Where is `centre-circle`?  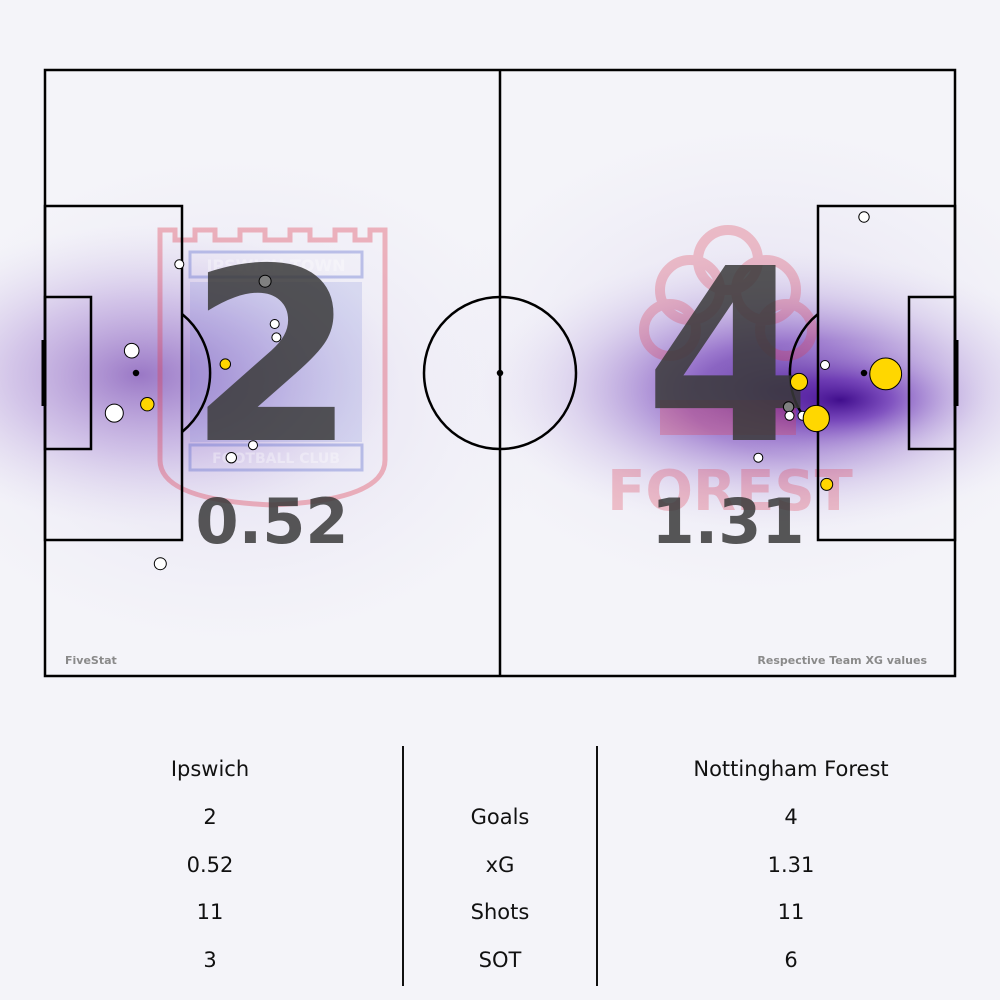
centre-circle is located at coordinates (500, 373).